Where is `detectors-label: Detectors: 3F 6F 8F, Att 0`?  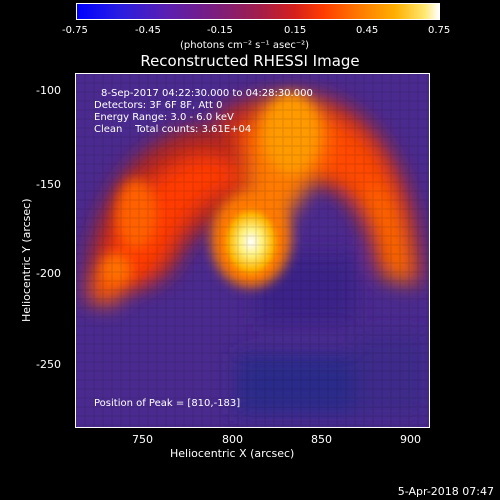
detectors-label: Detectors: 3F 6F 8F, Att 0 is located at coordinates (158, 105).